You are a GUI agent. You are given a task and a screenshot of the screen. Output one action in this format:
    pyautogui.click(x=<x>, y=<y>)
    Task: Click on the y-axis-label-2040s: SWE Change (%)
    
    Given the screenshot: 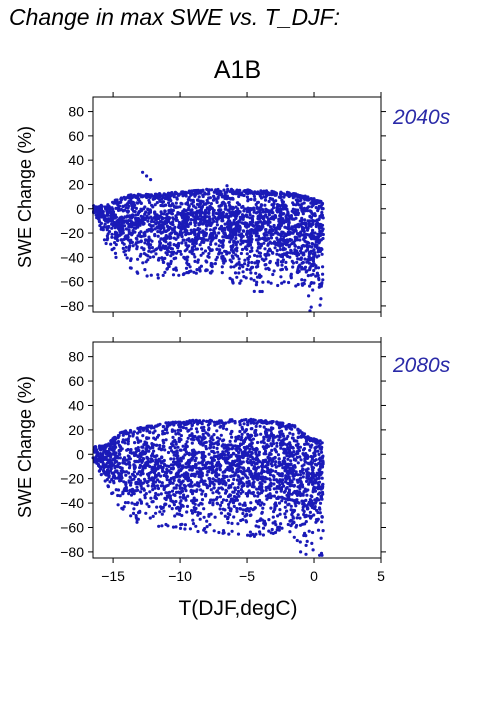 What is the action you would take?
    pyautogui.click(x=25, y=197)
    